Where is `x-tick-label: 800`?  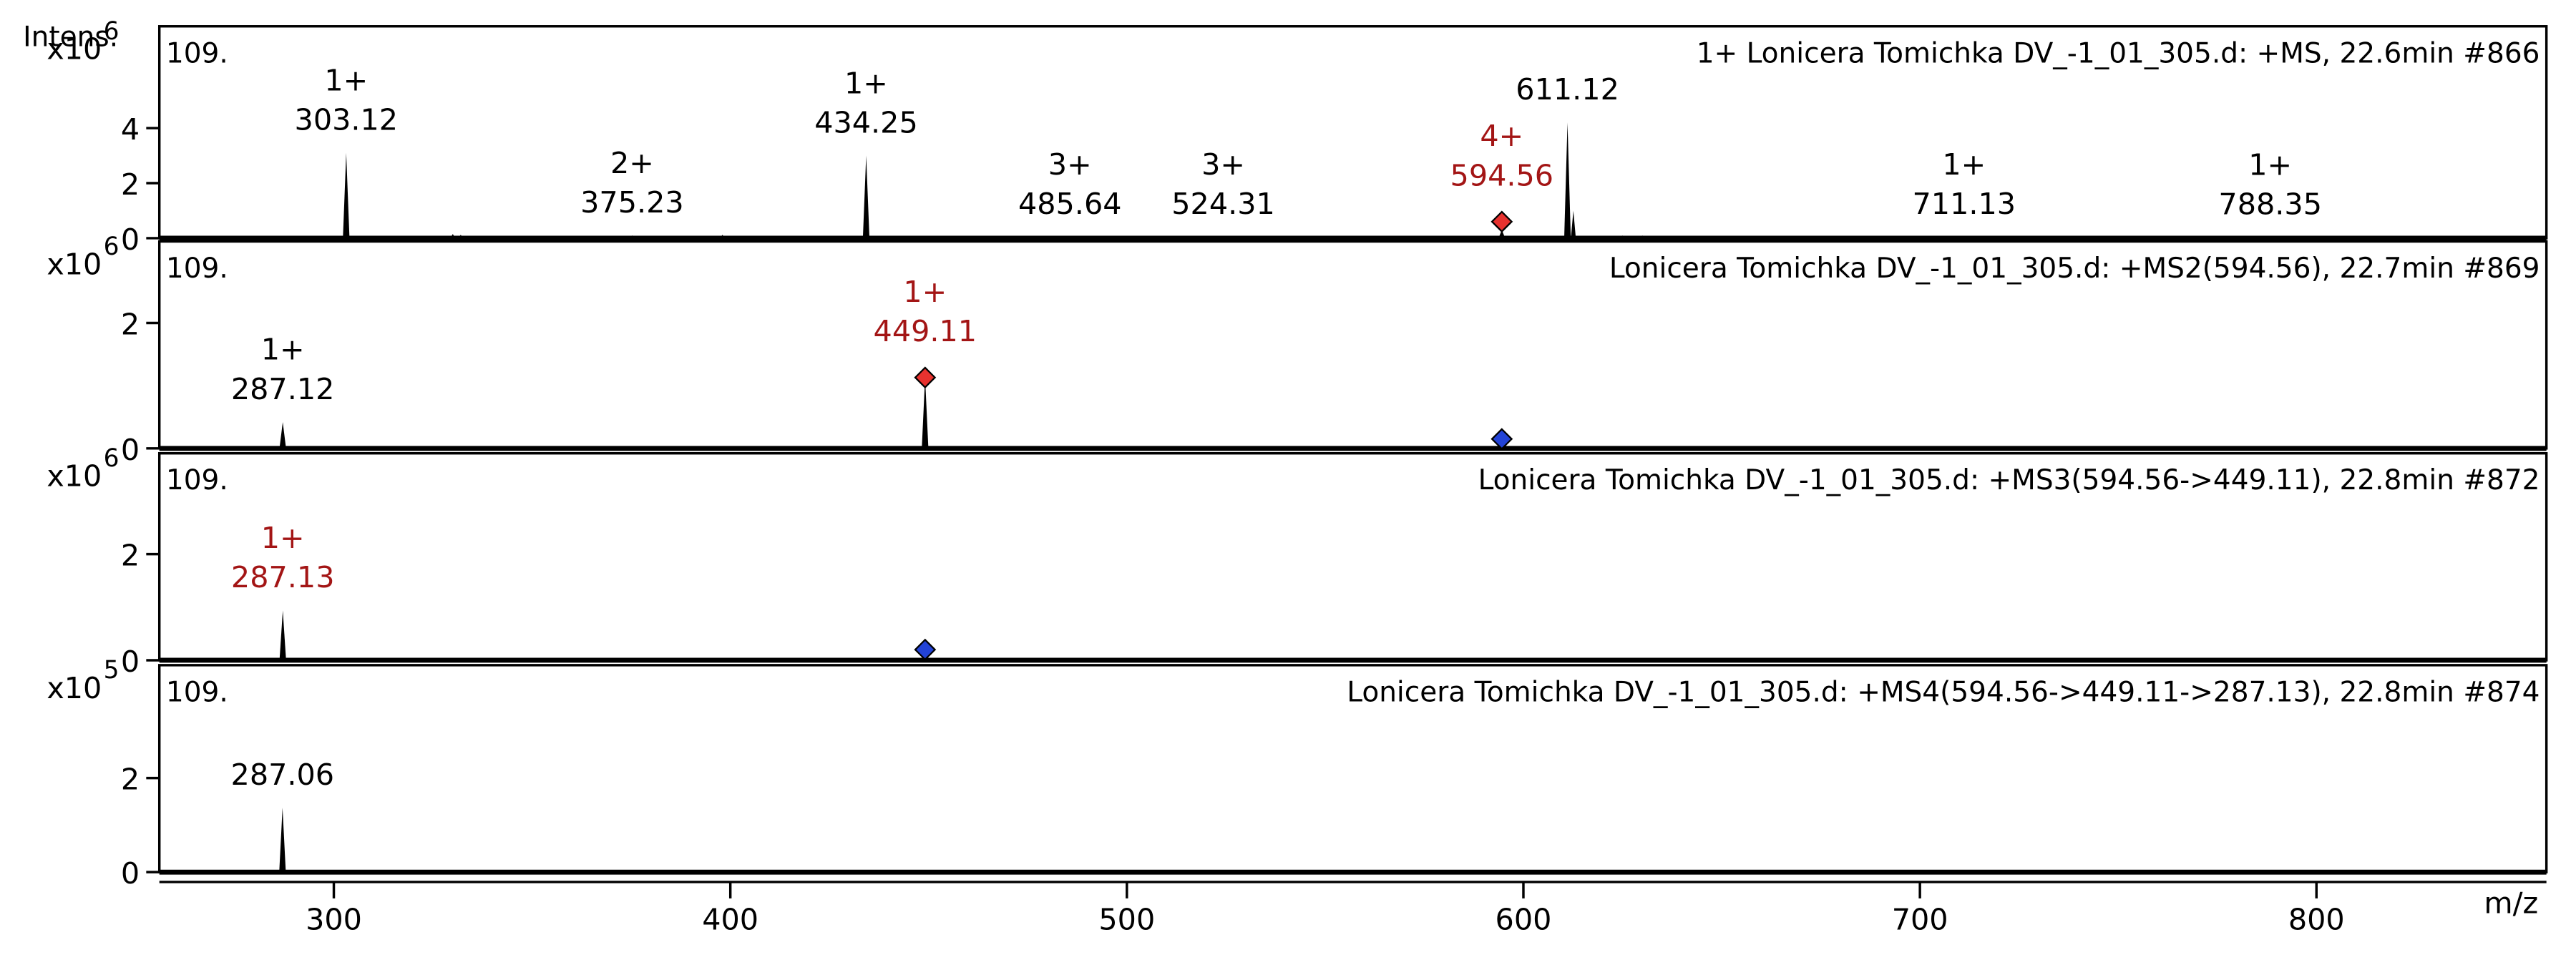
x-tick-label: 800 is located at coordinates (2316, 920).